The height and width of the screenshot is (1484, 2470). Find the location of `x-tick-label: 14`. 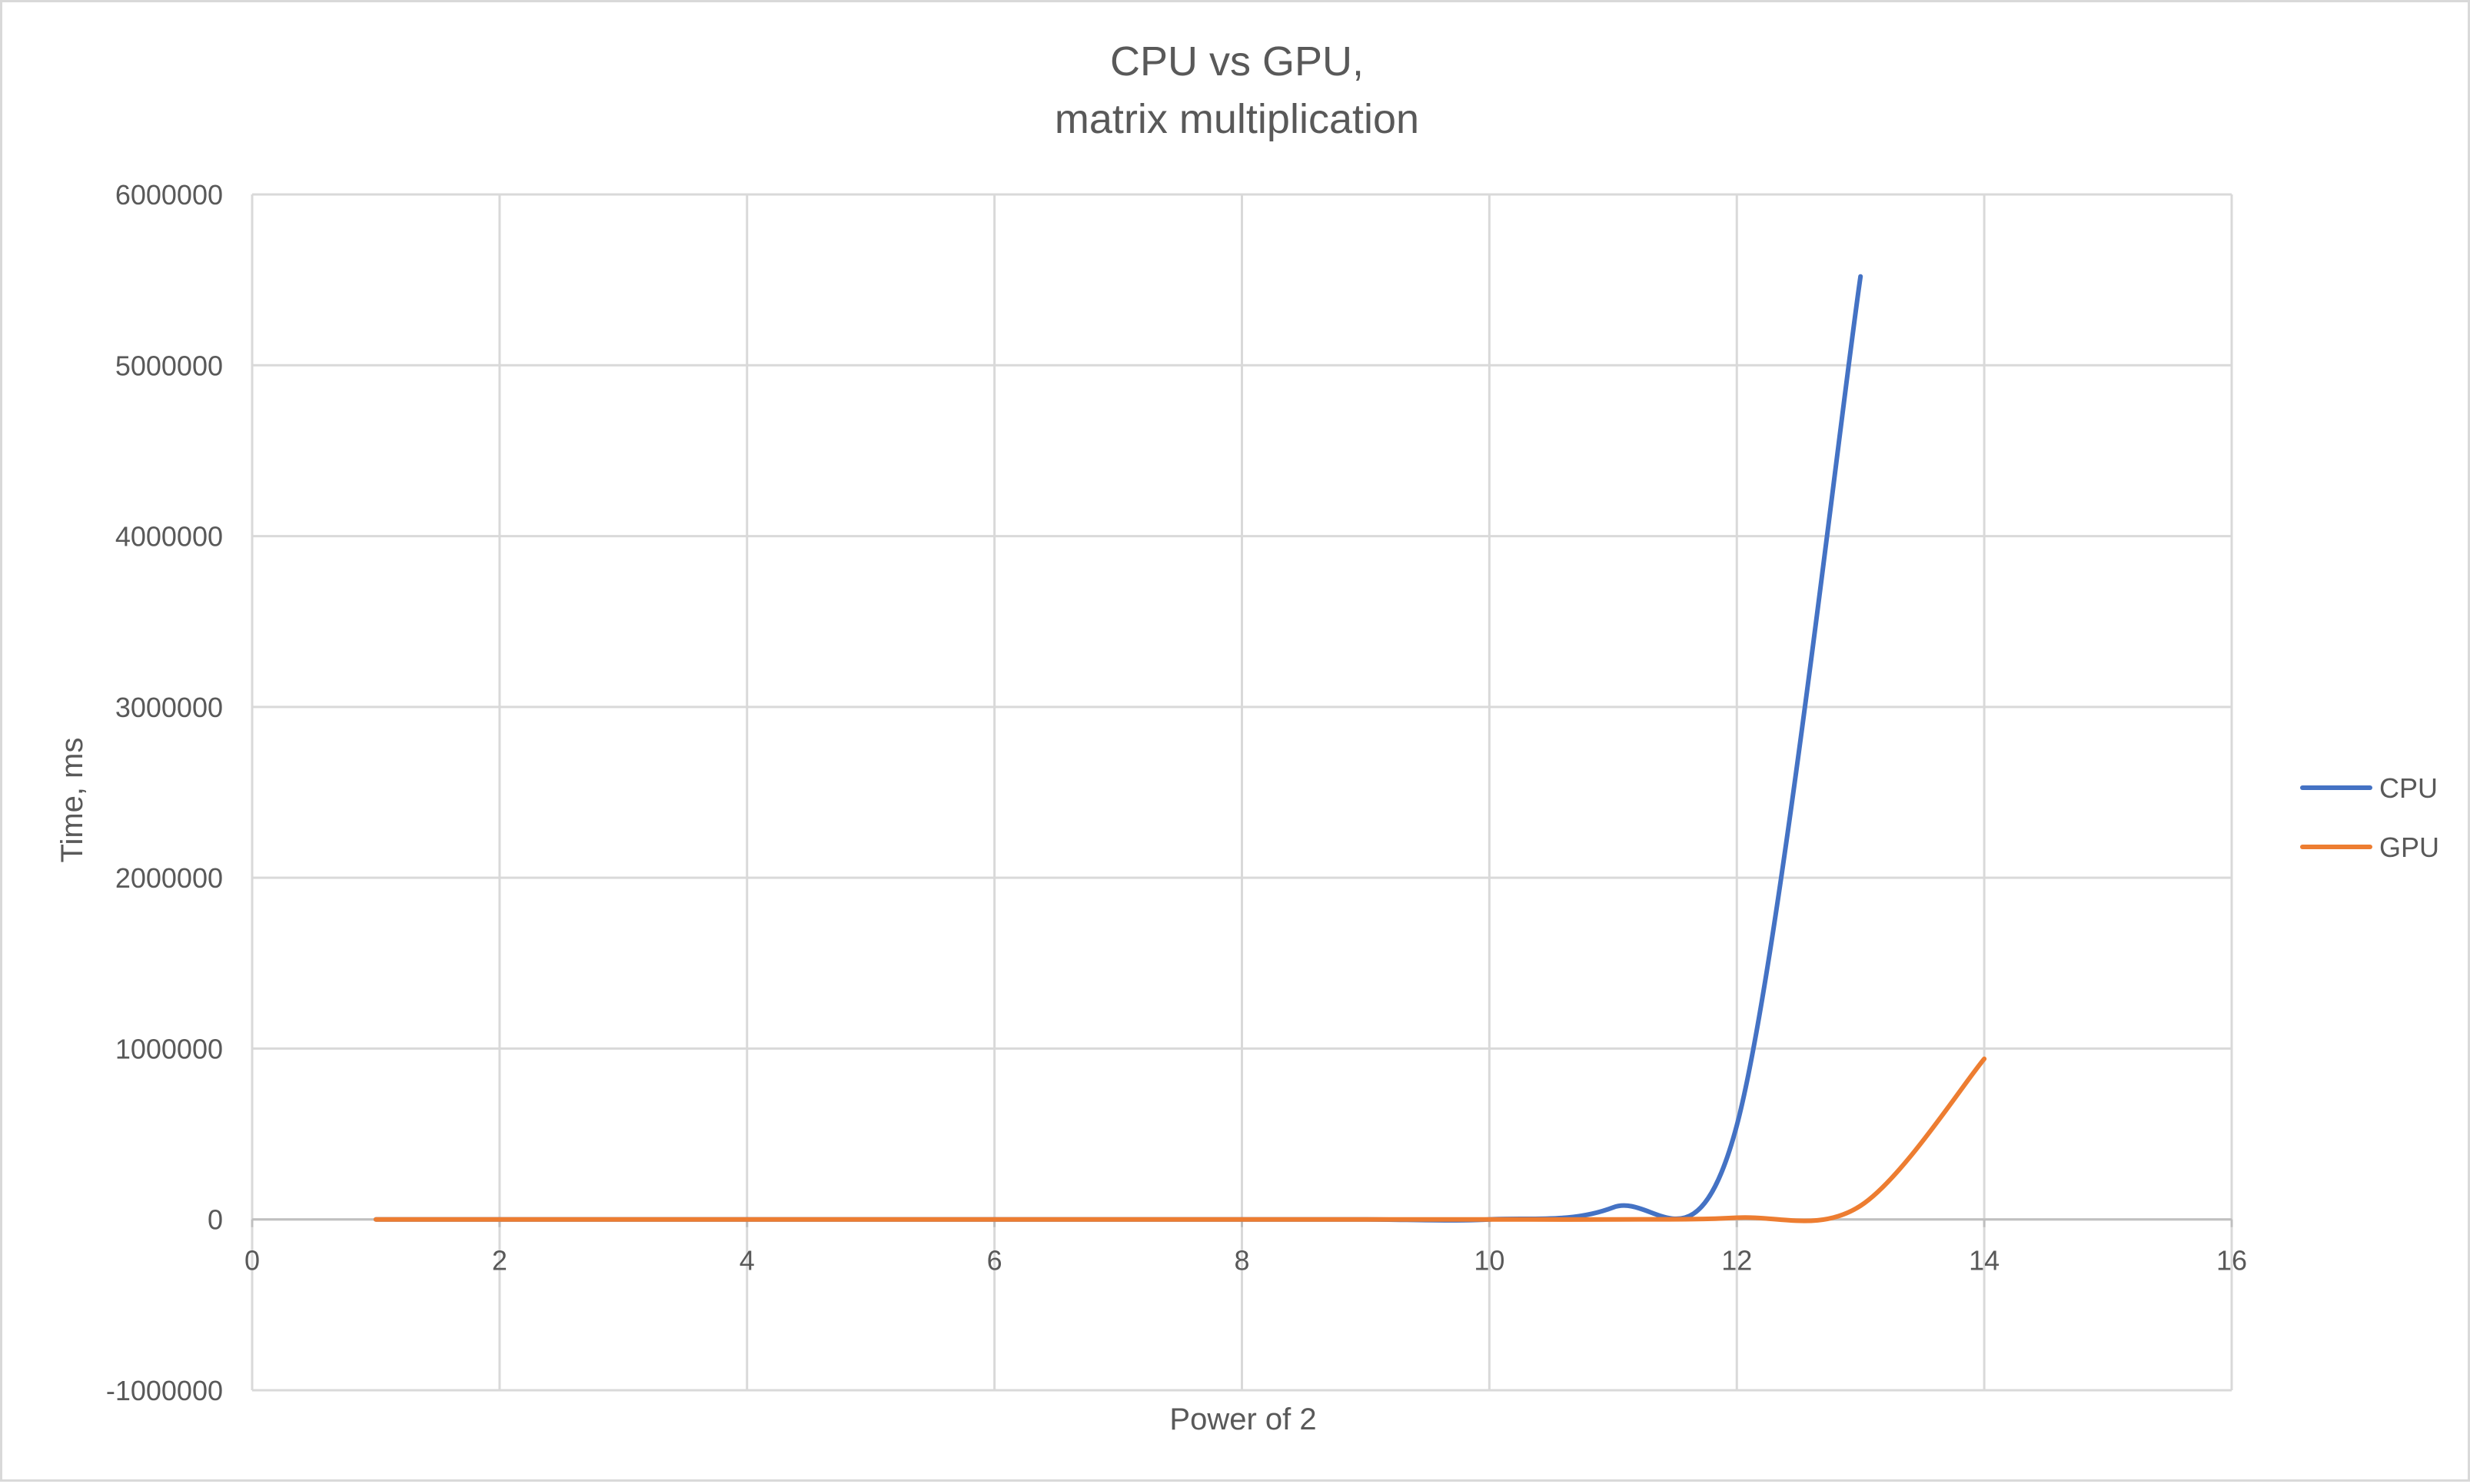

x-tick-label: 14 is located at coordinates (1984, 1261).